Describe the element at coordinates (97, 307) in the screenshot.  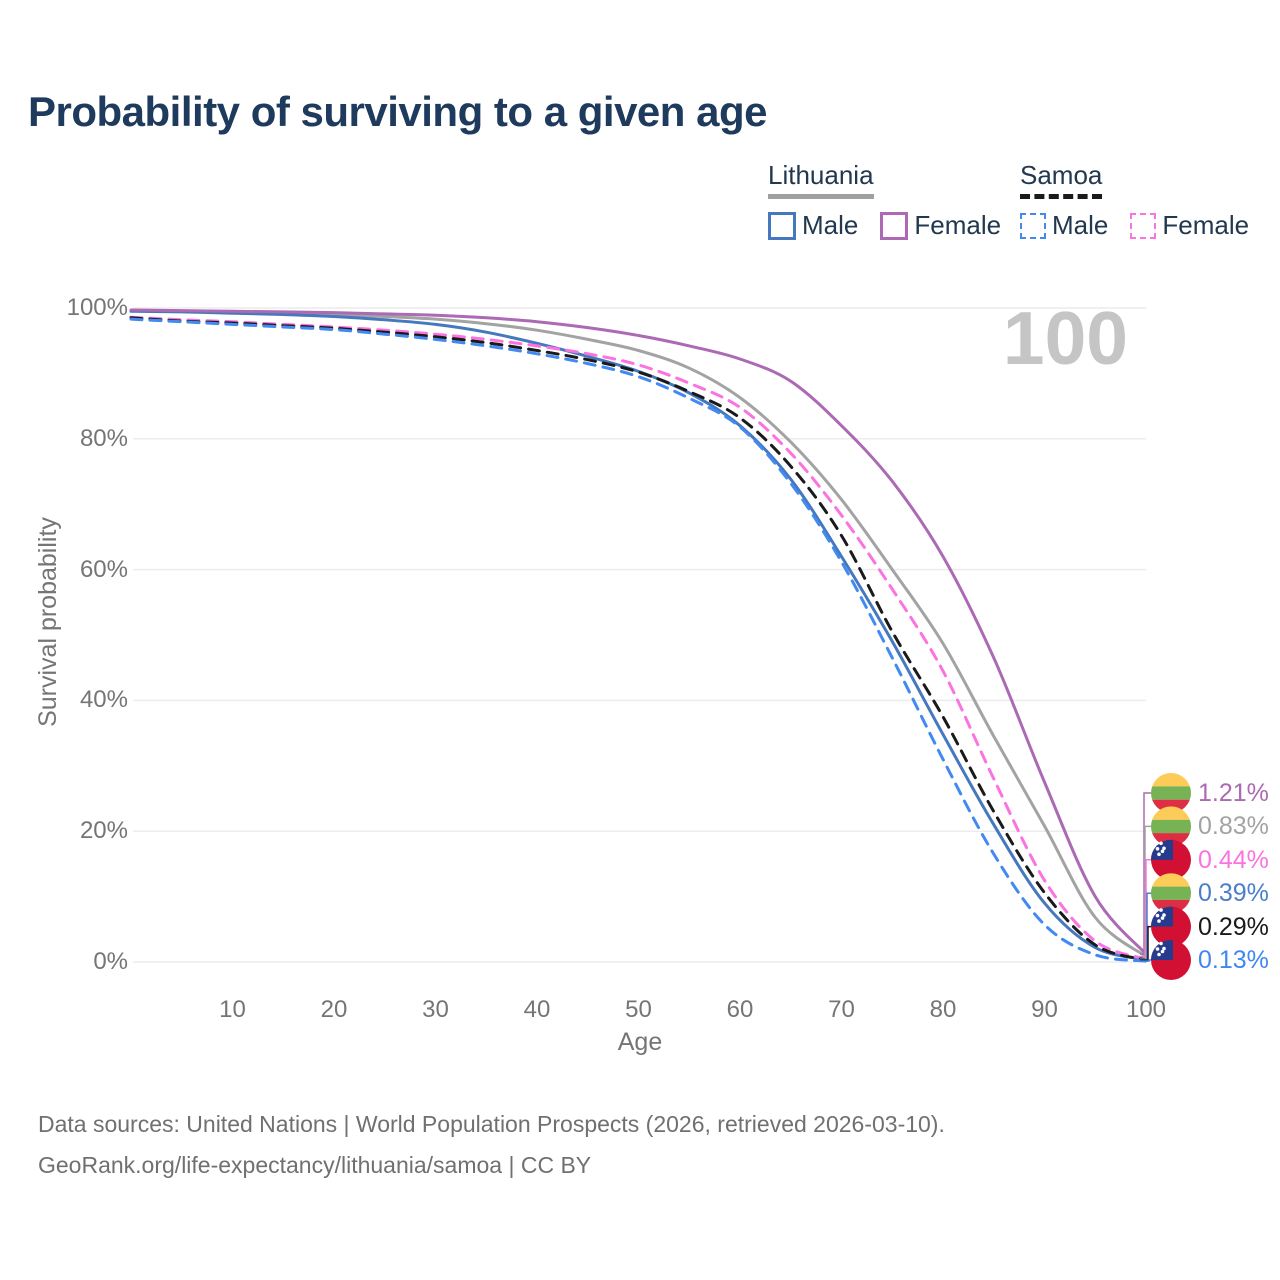
I see `y-axis-tick-label: 100%` at that location.